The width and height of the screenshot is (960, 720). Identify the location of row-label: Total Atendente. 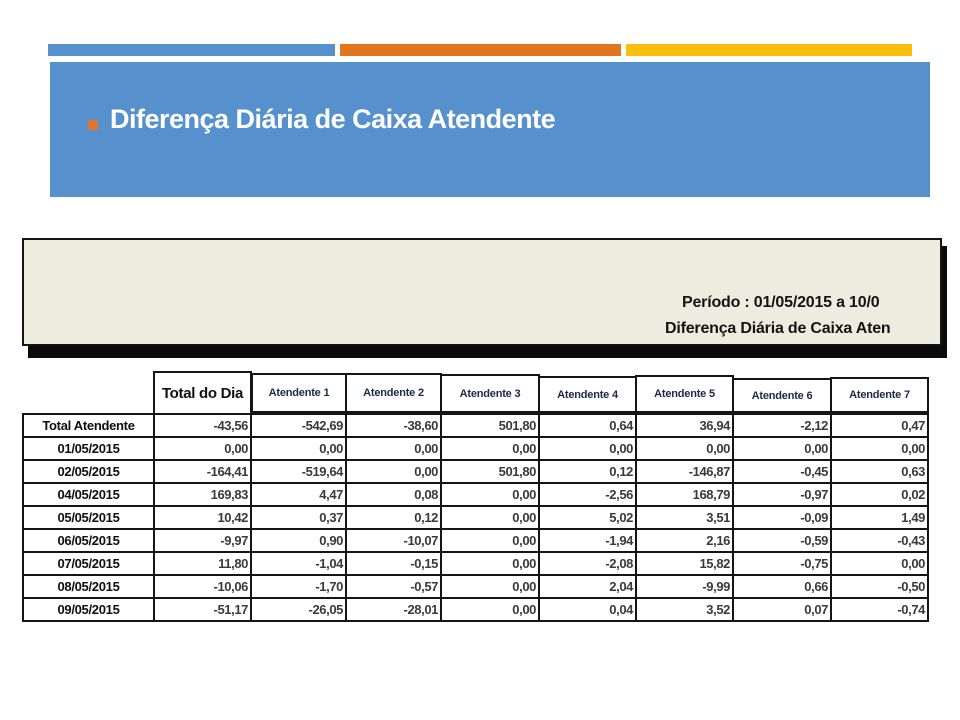
(88, 425).